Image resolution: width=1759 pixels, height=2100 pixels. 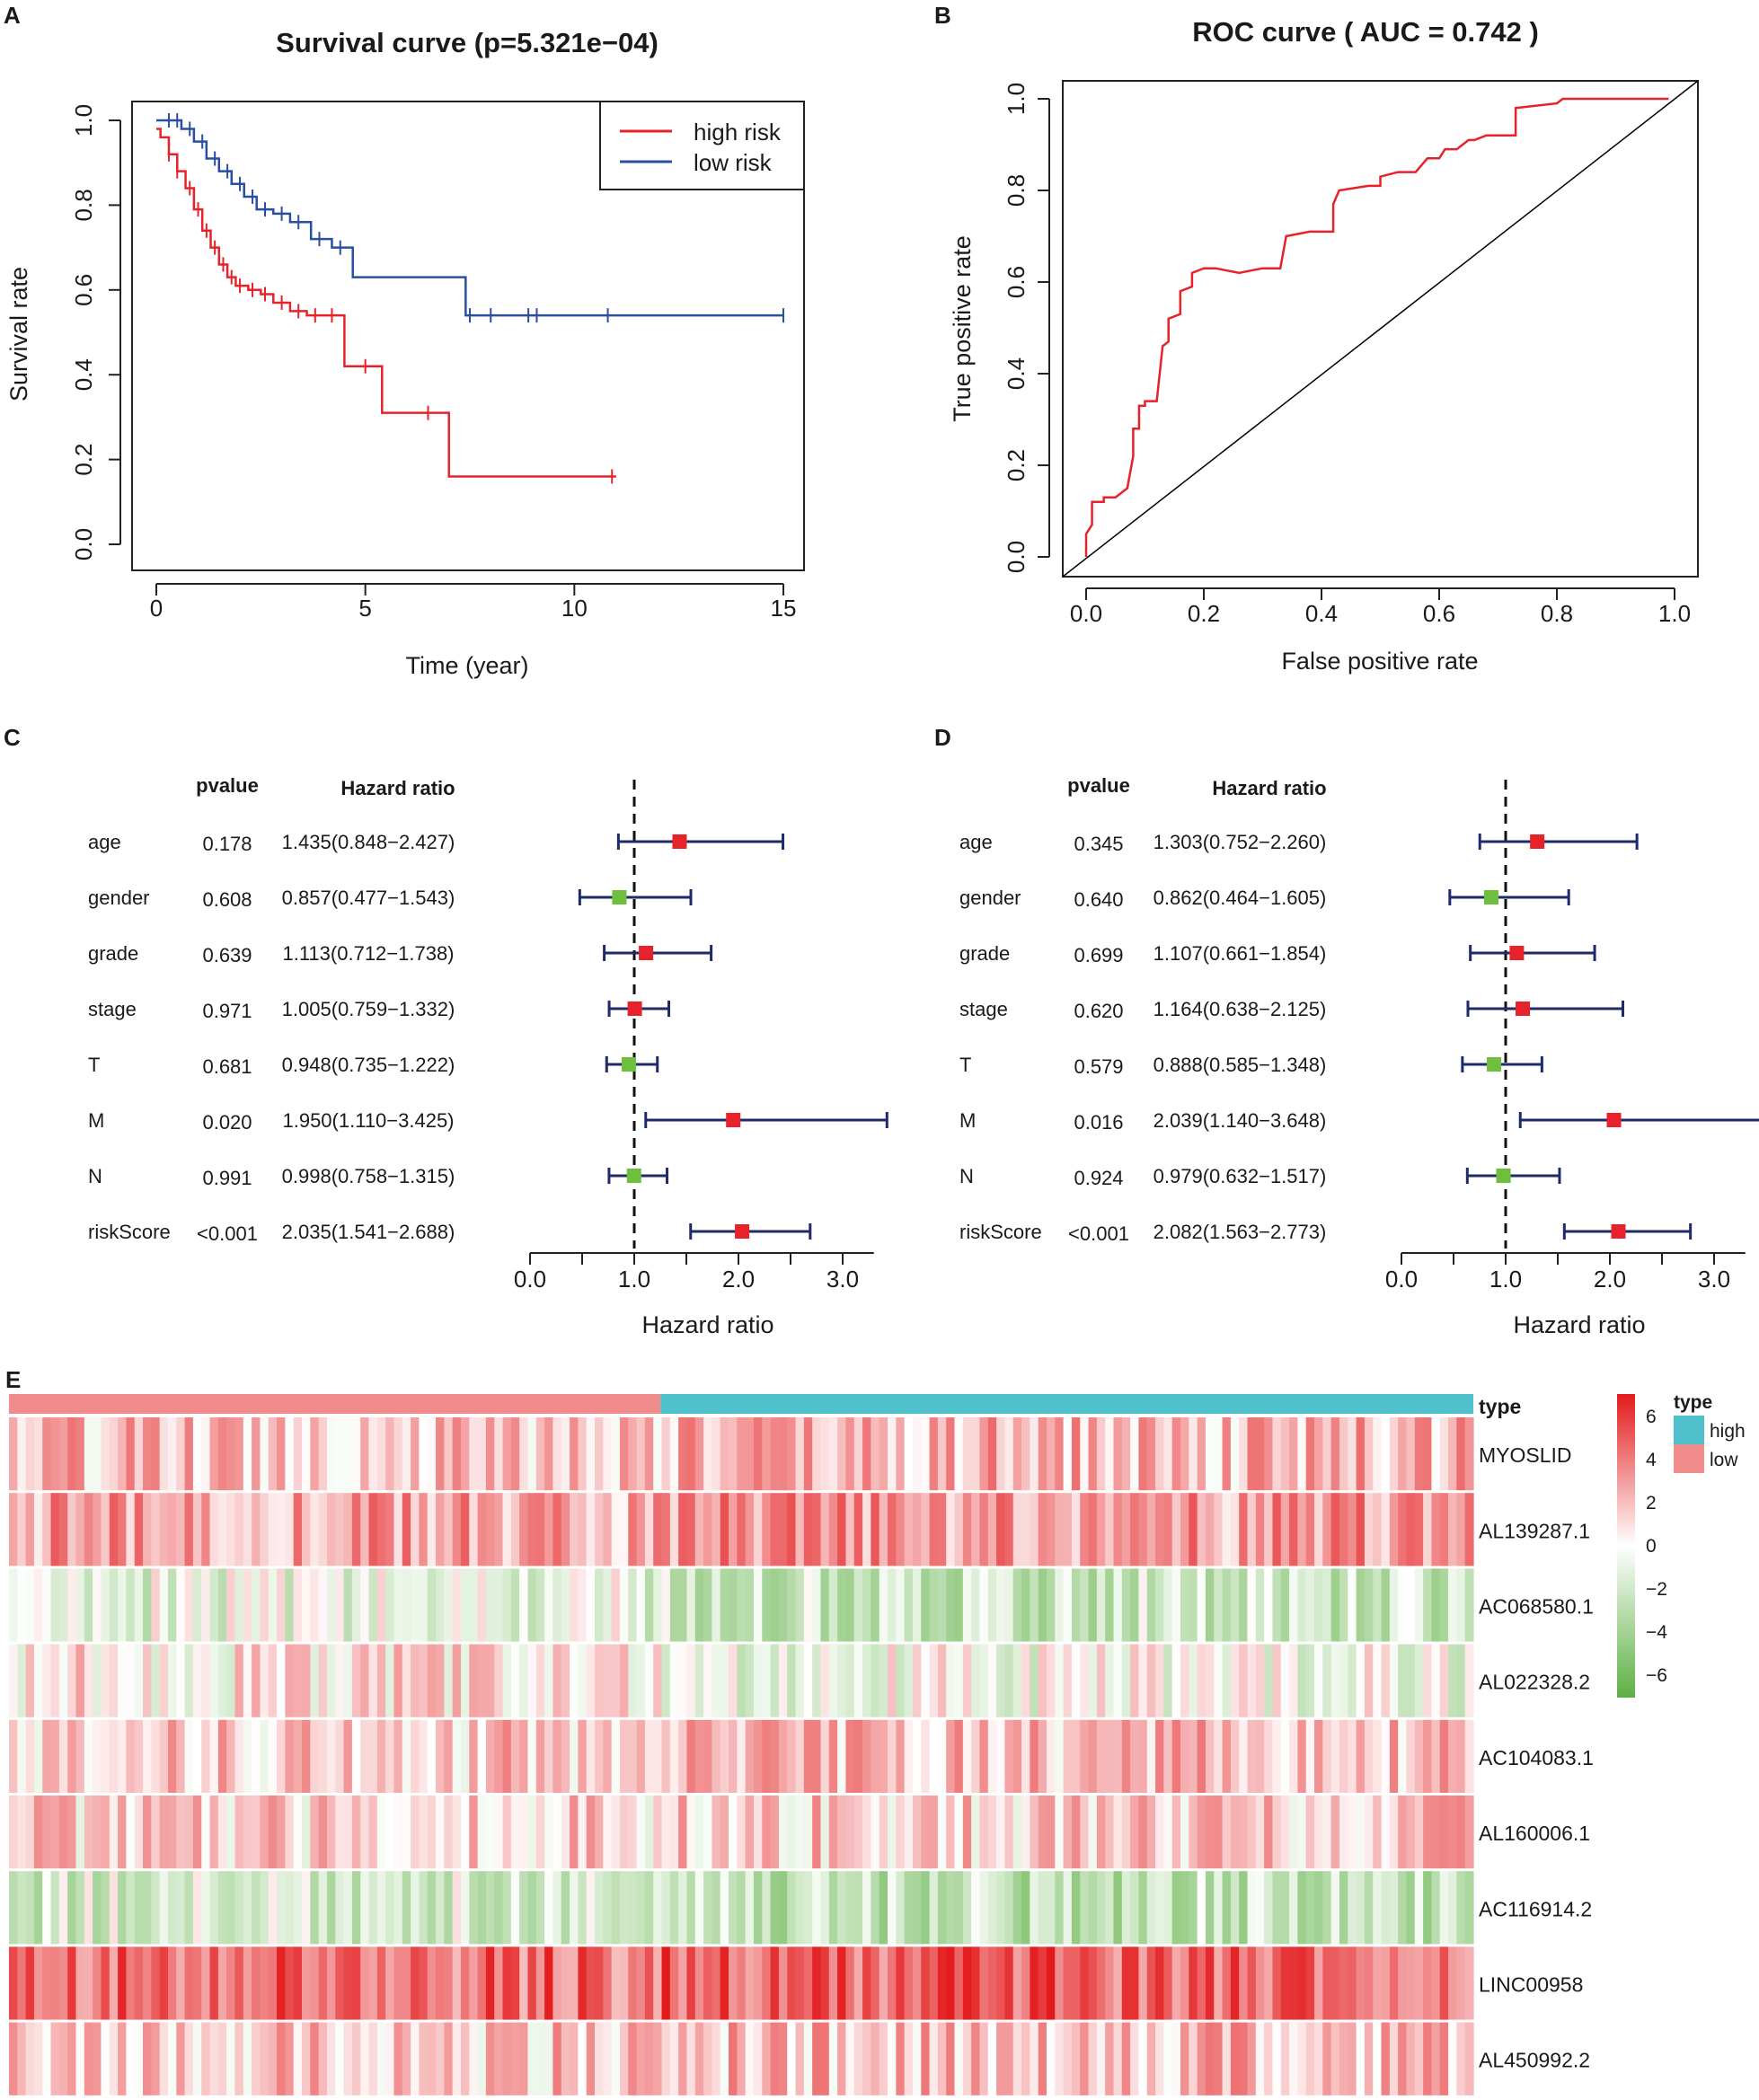 What do you see at coordinates (942, 15) in the screenshot?
I see `panel-label-b: B` at bounding box center [942, 15].